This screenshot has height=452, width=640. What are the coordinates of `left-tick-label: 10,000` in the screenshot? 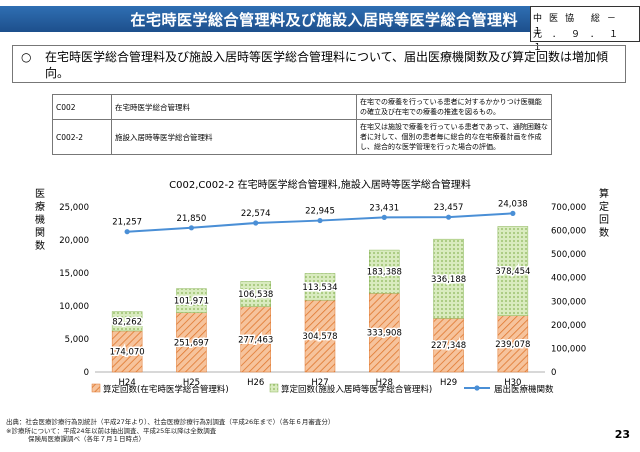 It's located at (74, 307).